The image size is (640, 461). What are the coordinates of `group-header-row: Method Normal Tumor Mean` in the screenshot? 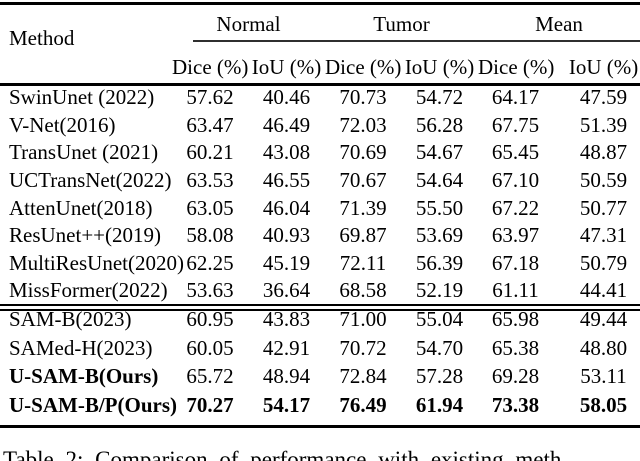 It's located at (320, 29).